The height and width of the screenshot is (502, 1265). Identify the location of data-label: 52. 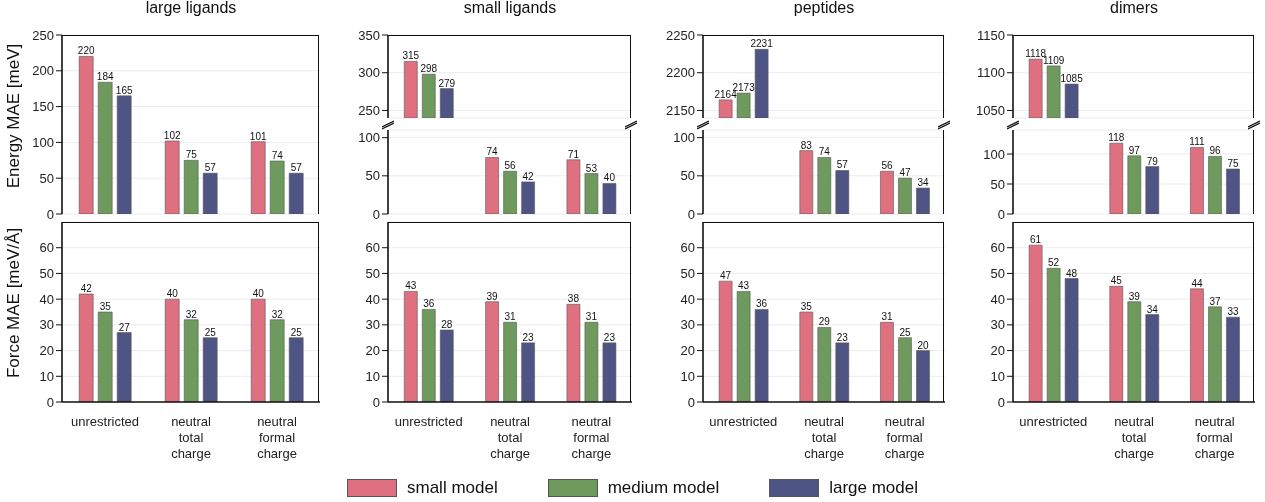
(1054, 263).